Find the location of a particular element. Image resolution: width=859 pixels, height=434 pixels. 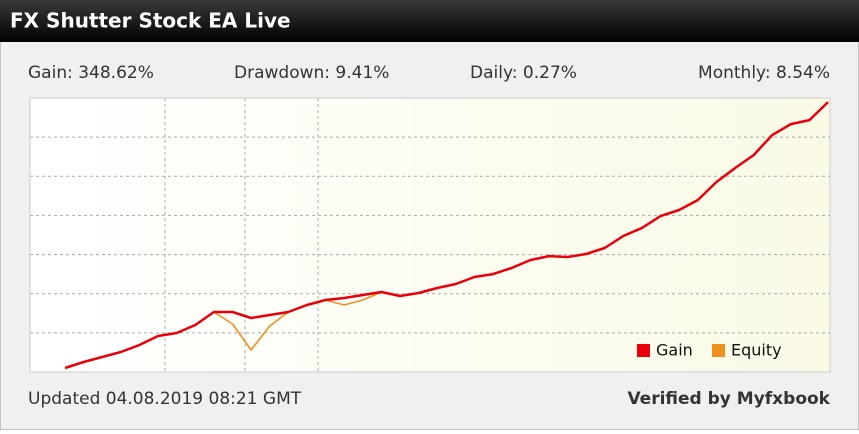

verified: Verified by Myfxbook is located at coordinates (728, 399).